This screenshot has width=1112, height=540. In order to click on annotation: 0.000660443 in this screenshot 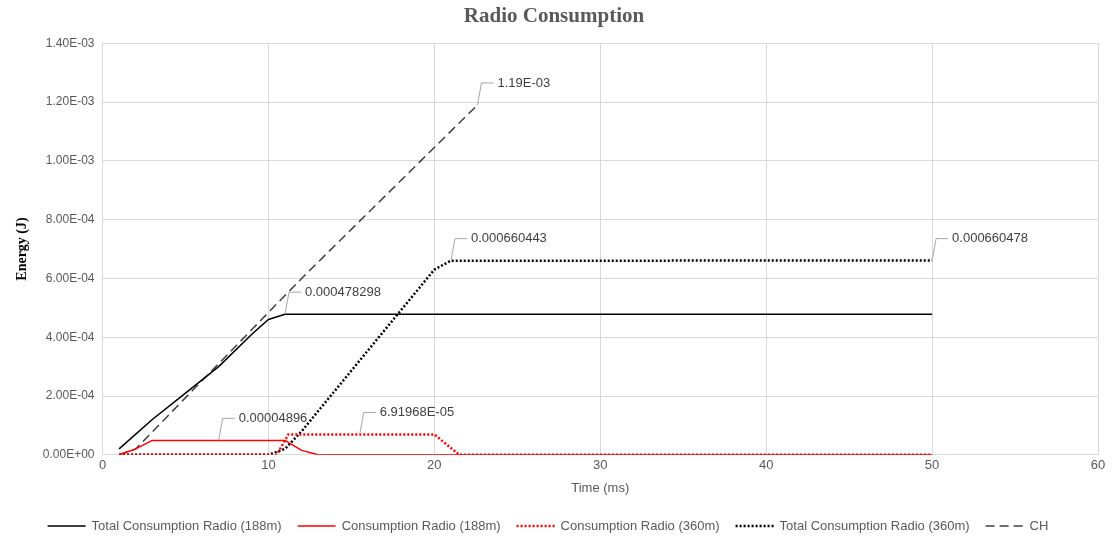, I will do `click(508, 238)`.